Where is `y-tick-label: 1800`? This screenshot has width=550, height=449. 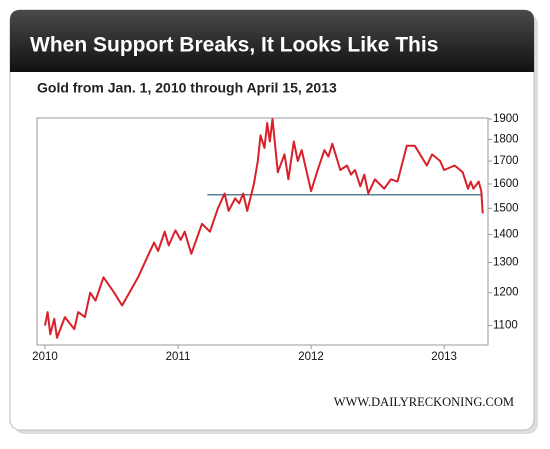 y-tick-label: 1800 is located at coordinates (506, 139).